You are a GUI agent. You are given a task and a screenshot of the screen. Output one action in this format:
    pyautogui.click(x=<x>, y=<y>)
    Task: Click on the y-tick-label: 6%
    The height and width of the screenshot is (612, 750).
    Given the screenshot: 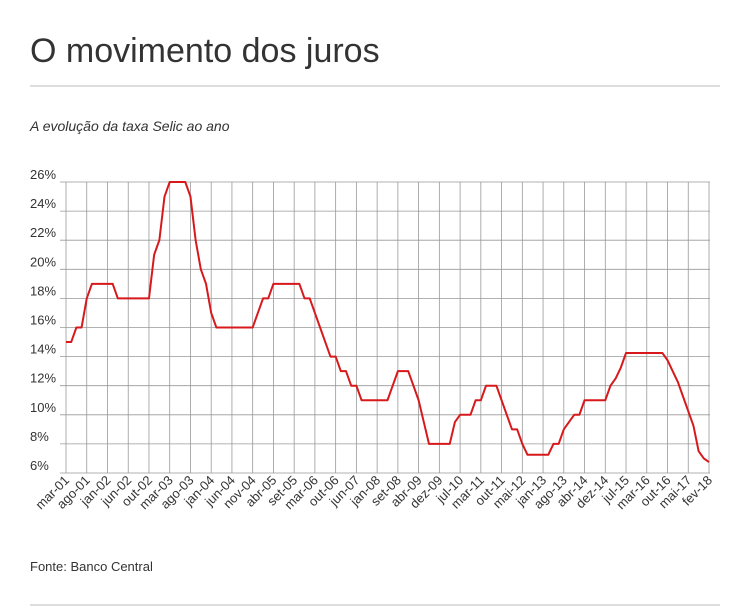 What is the action you would take?
    pyautogui.click(x=39, y=465)
    